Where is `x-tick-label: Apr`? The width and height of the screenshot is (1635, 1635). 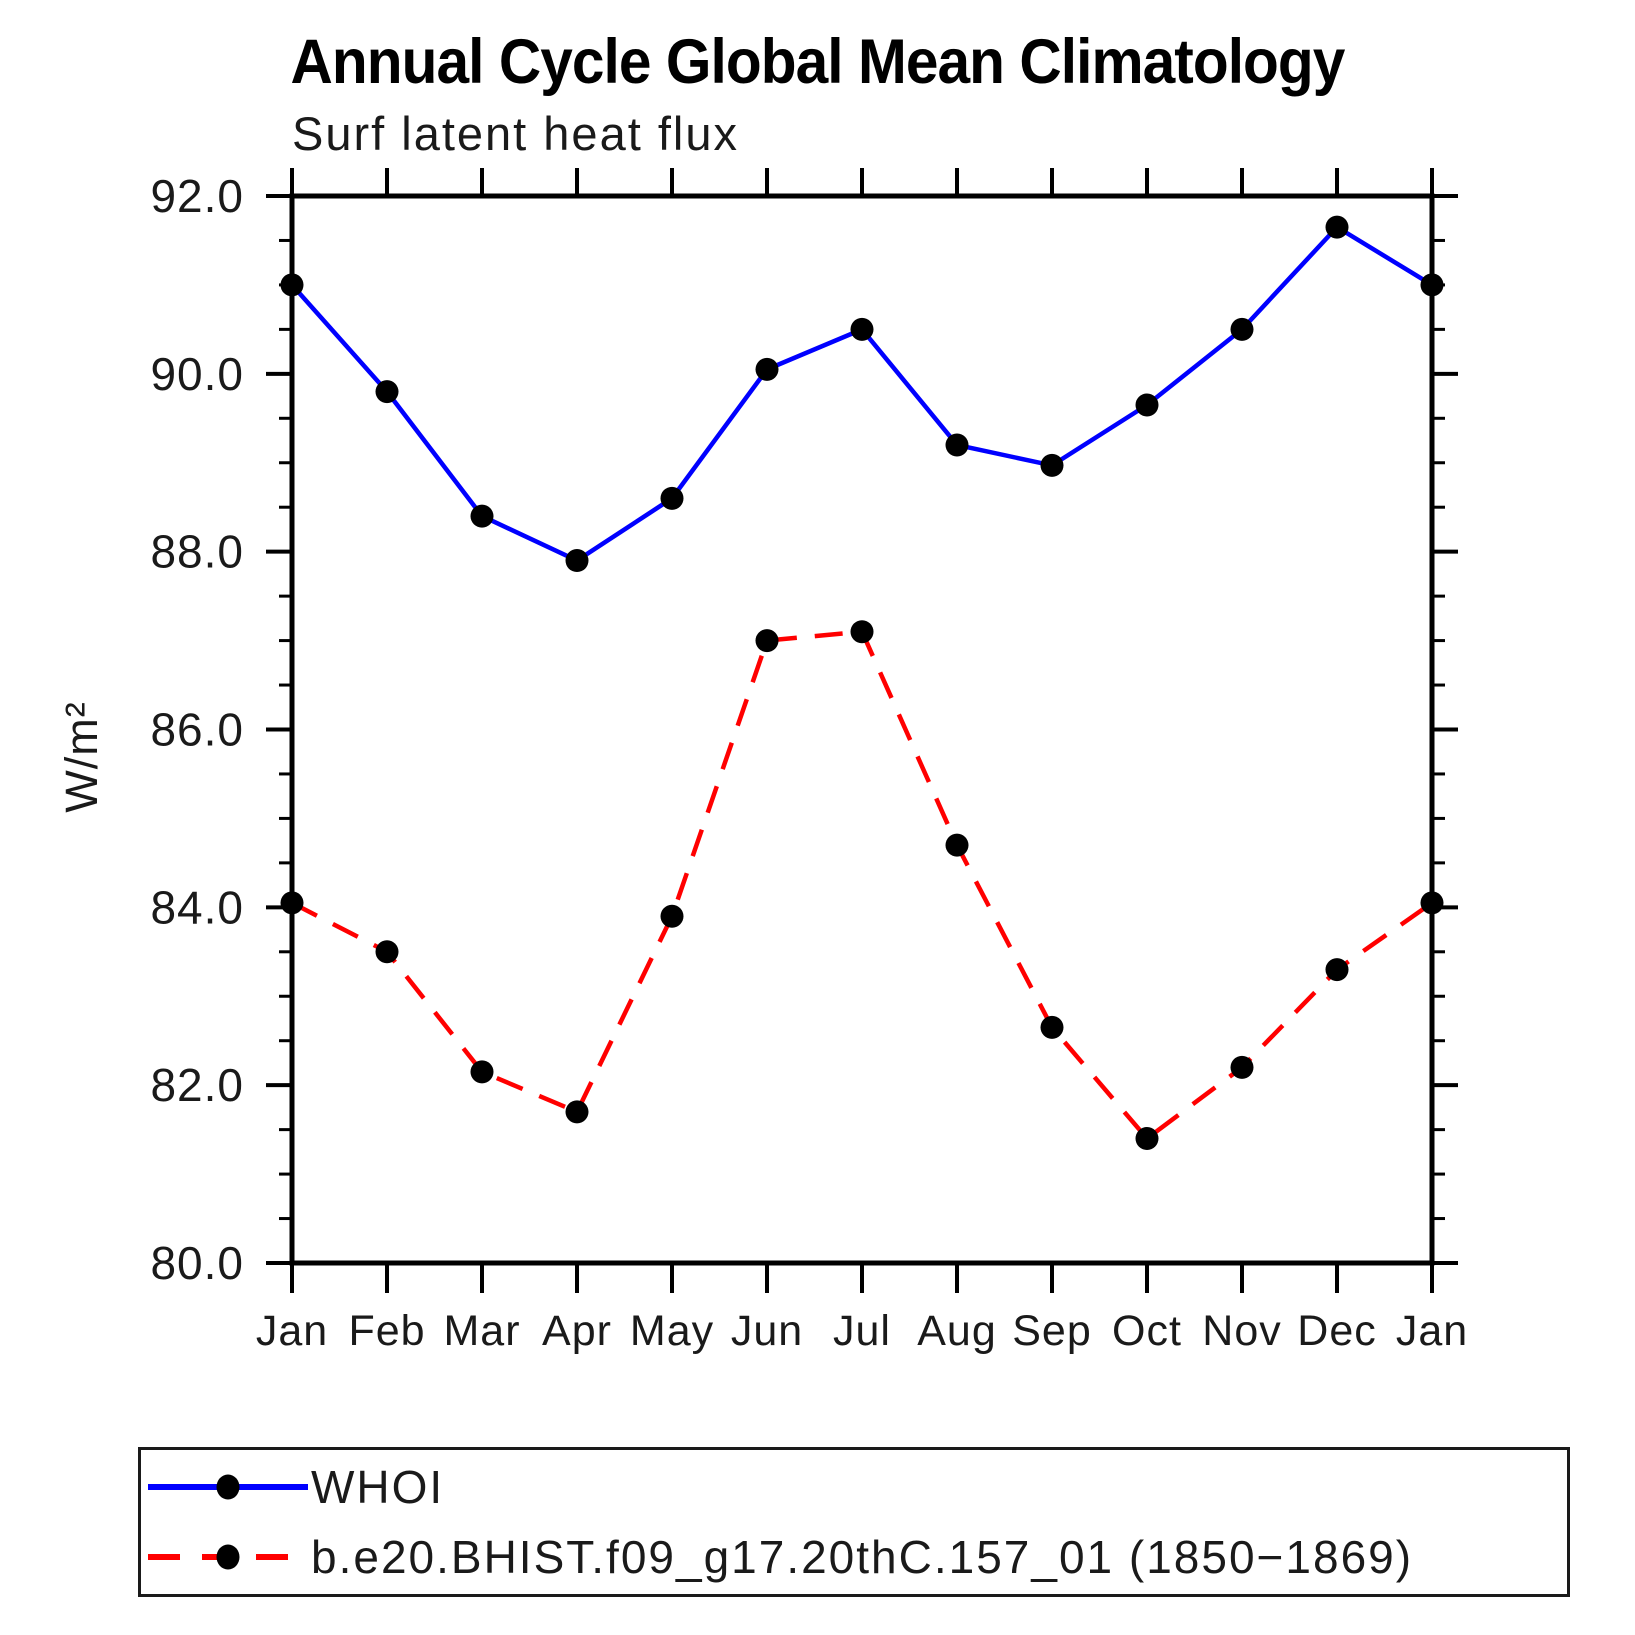 x-tick-label: Apr is located at coordinates (577, 1331).